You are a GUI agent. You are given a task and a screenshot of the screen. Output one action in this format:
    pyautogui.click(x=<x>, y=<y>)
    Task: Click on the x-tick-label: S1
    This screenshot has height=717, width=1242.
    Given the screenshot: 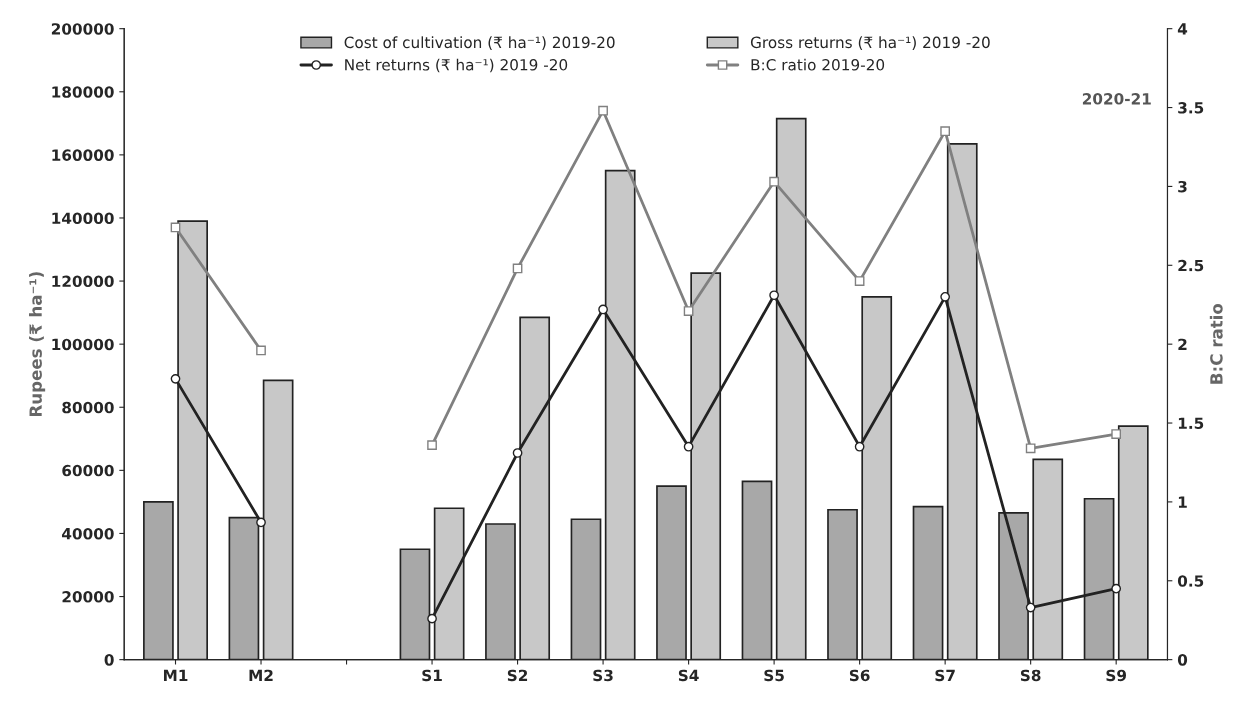 What is the action you would take?
    pyautogui.click(x=432, y=675)
    